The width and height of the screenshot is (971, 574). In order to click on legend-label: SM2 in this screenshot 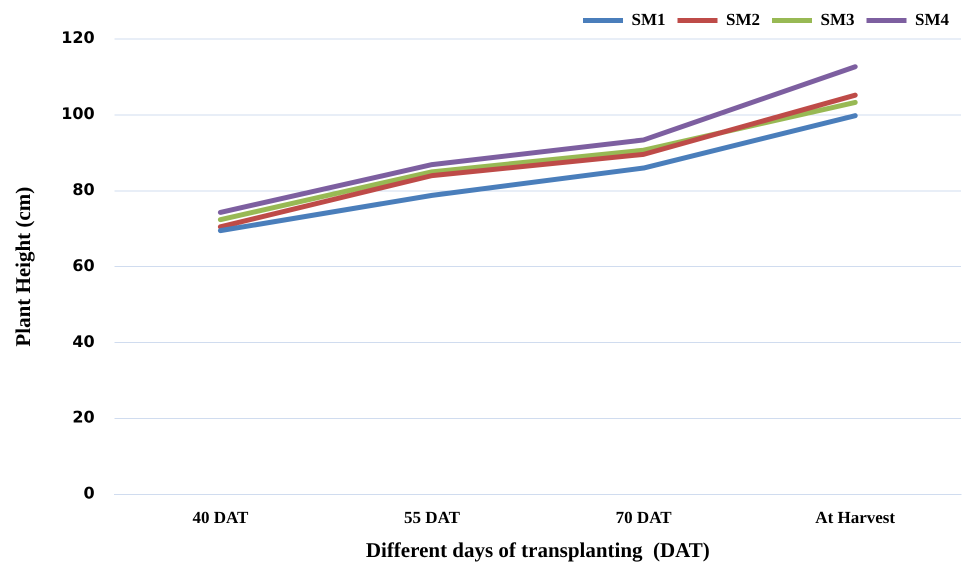, I will do `click(743, 19)`.